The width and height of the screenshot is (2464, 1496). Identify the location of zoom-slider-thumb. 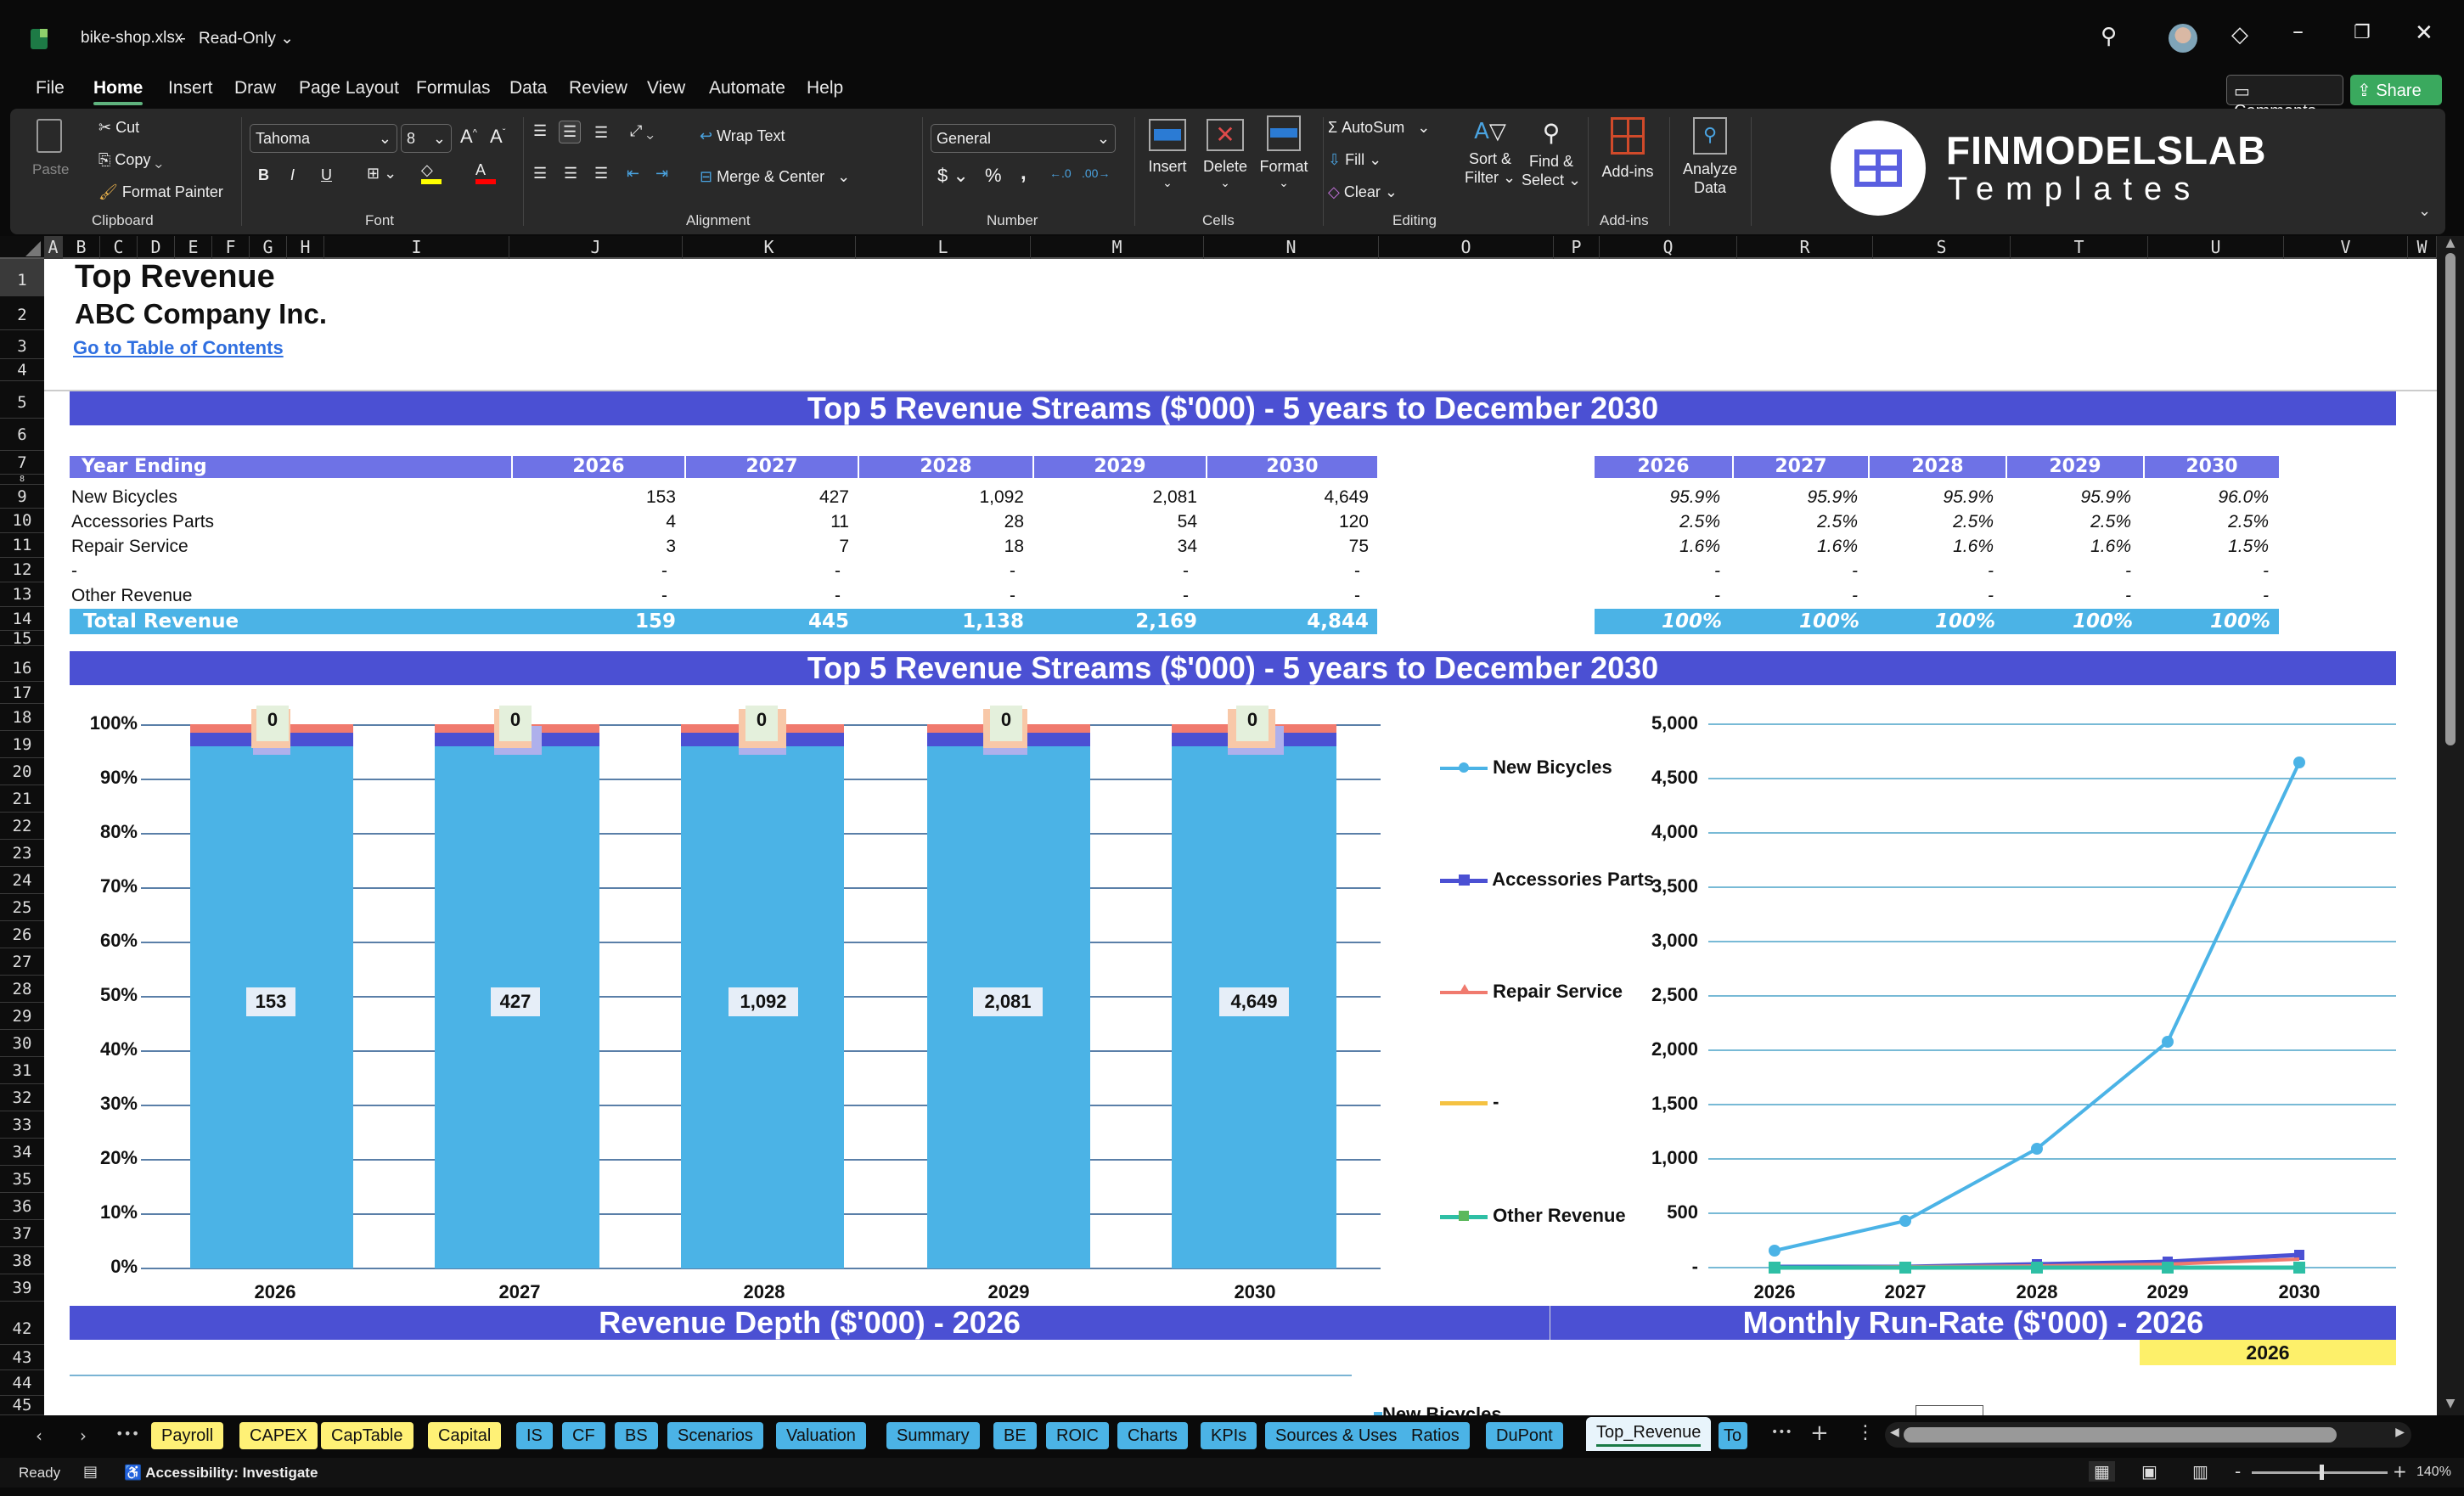
(2322, 1472).